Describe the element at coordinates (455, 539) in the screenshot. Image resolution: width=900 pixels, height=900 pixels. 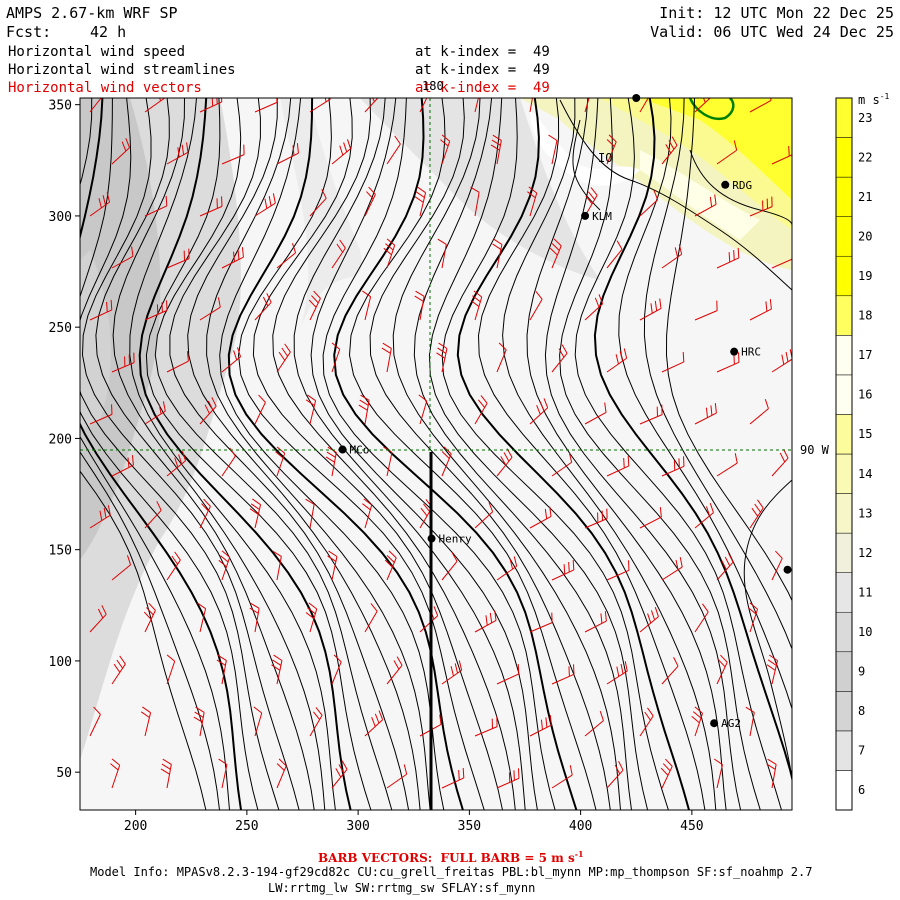
I see `station-label: Henry` at that location.